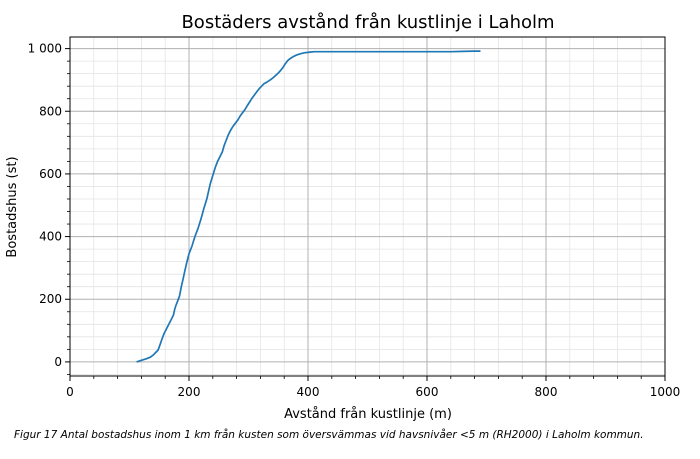 The height and width of the screenshot is (459, 700). What do you see at coordinates (373, 392) in the screenshot?
I see `x-tick-labels: 0 200 400 600 800 1000` at bounding box center [373, 392].